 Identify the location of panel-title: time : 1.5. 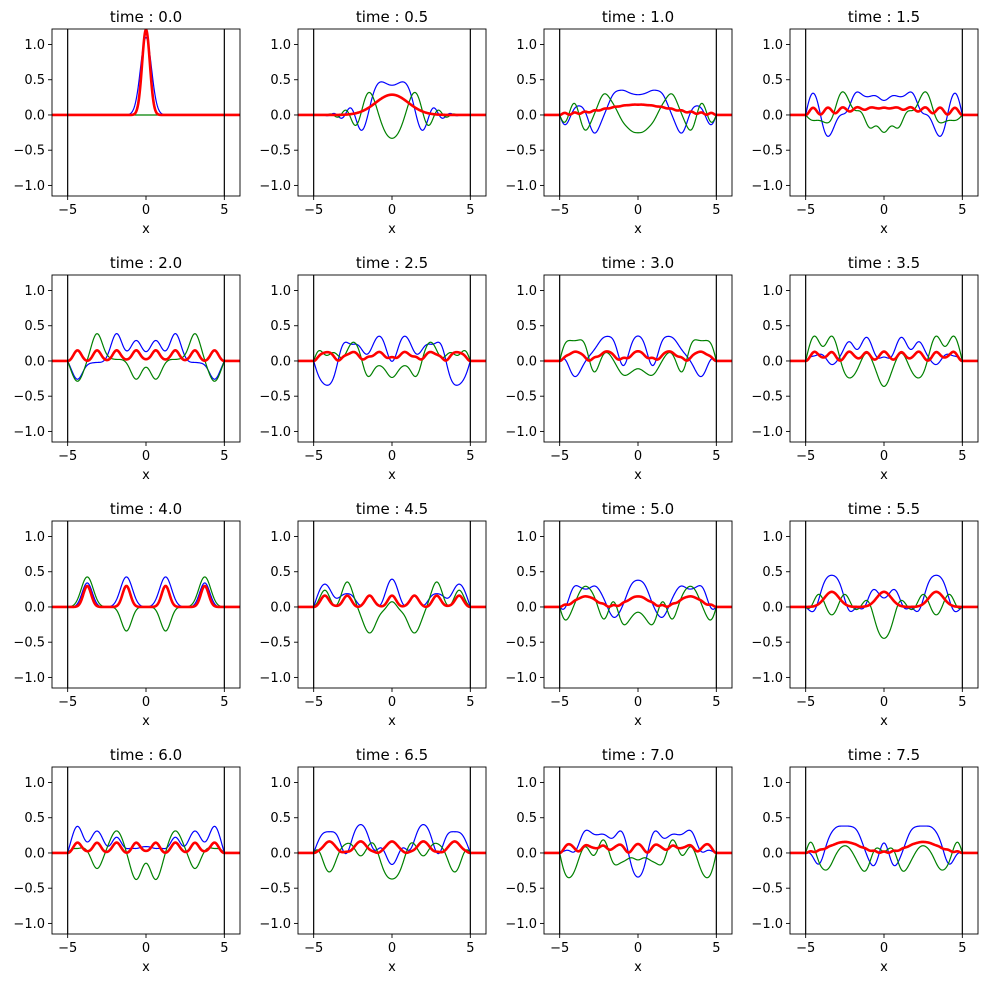
(884, 17).